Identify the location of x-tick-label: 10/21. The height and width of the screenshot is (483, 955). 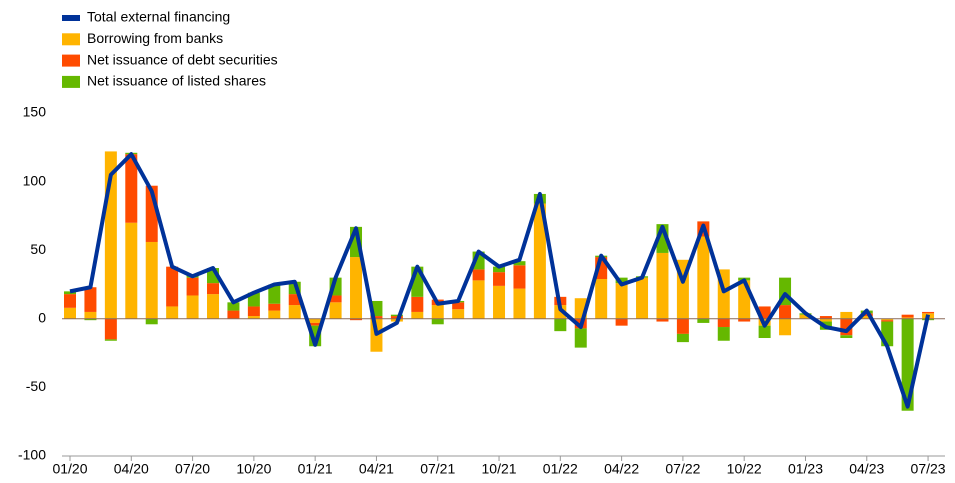
(499, 469).